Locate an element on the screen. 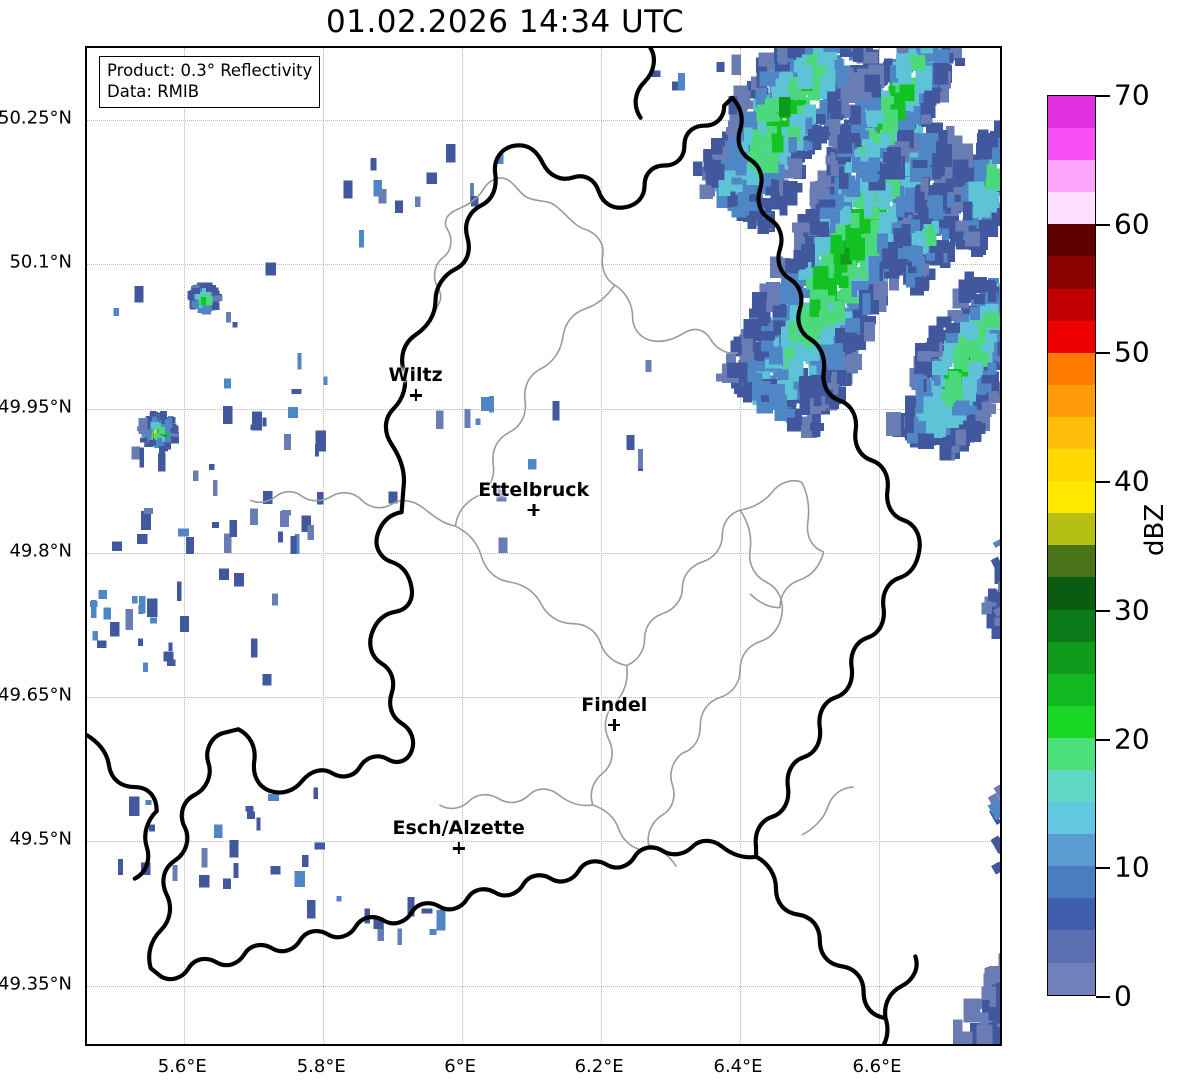 The height and width of the screenshot is (1081, 1184). latitude-tick-label: 49.65°N is located at coordinates (36, 695).